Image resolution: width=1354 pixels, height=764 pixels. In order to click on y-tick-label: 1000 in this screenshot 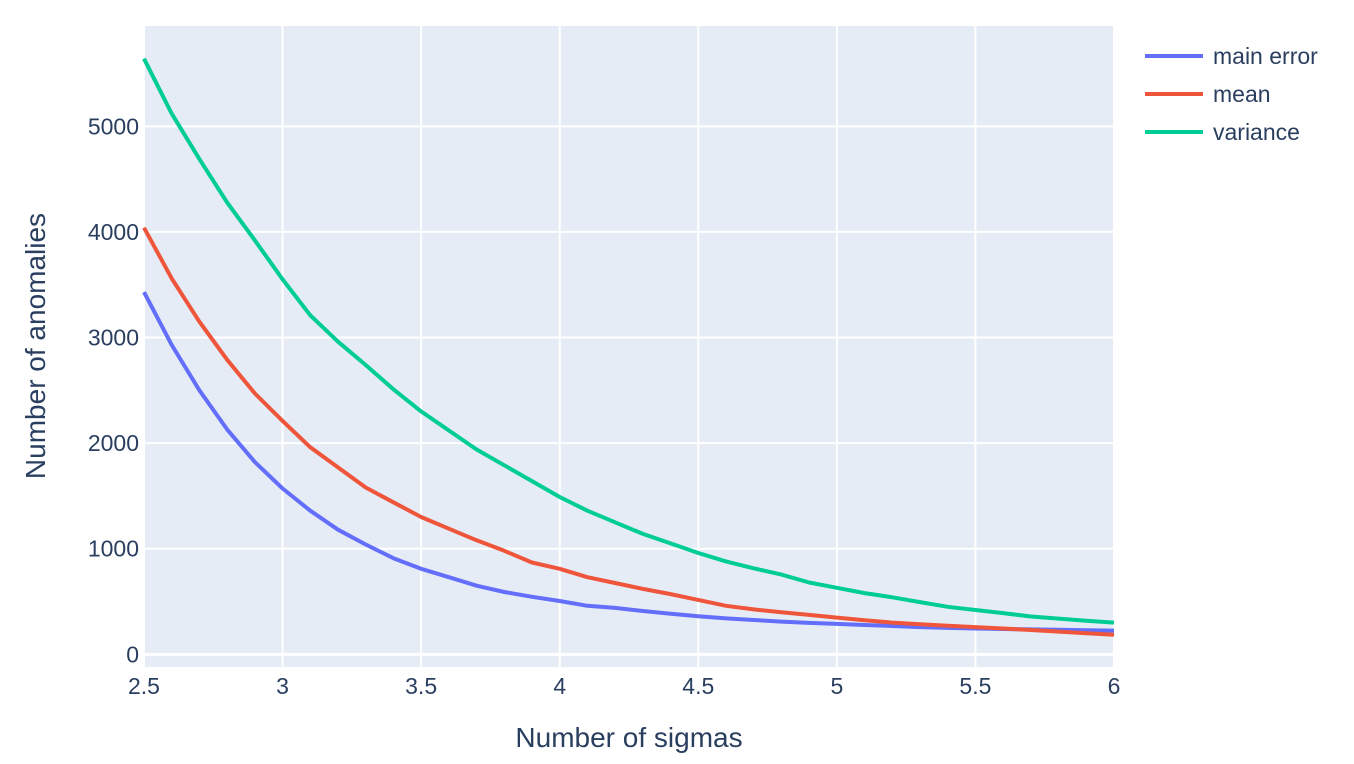, I will do `click(113, 549)`.